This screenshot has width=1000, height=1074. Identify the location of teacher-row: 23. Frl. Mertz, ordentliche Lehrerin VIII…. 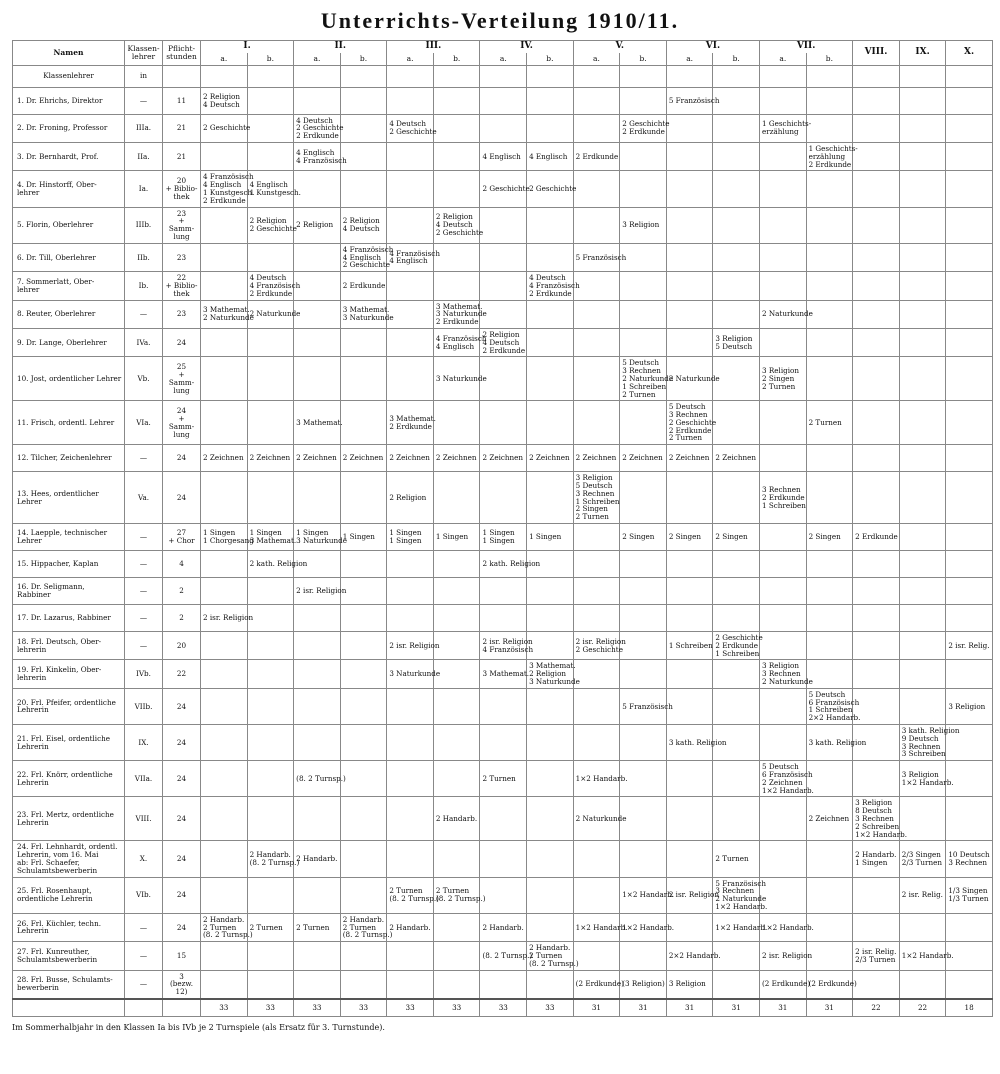
(502, 819).